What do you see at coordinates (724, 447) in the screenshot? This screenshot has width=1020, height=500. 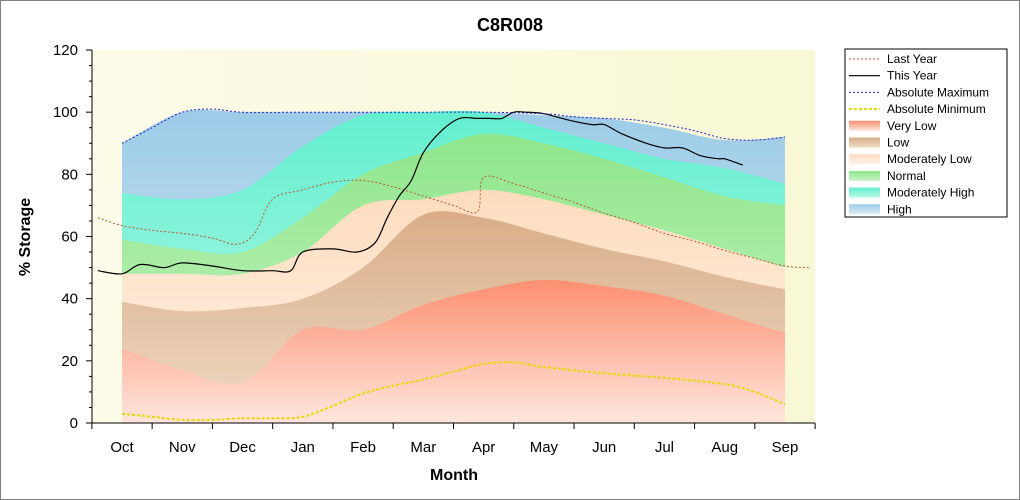 I see `x-tick-label: Aug` at bounding box center [724, 447].